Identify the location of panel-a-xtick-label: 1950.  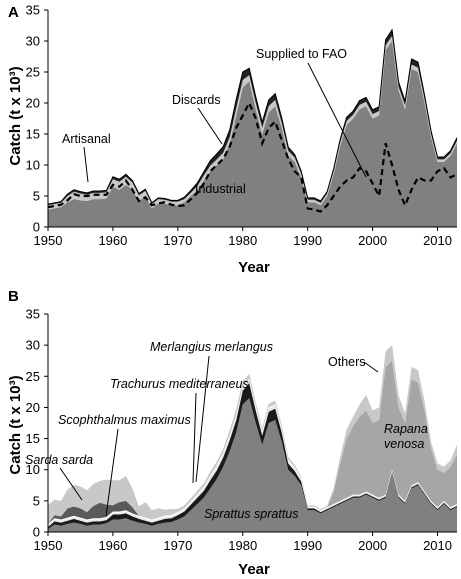
(48, 240).